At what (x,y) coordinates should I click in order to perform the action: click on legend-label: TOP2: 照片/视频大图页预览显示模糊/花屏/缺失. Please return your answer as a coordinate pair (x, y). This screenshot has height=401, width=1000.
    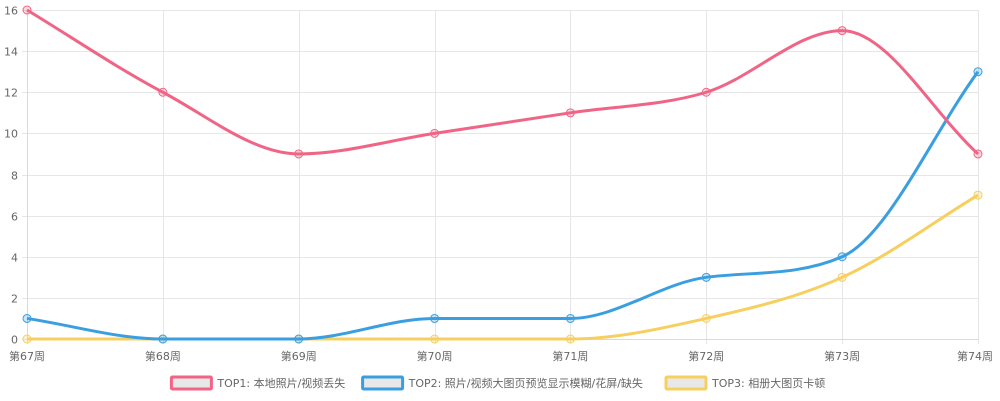
    Looking at the image, I should click on (525, 383).